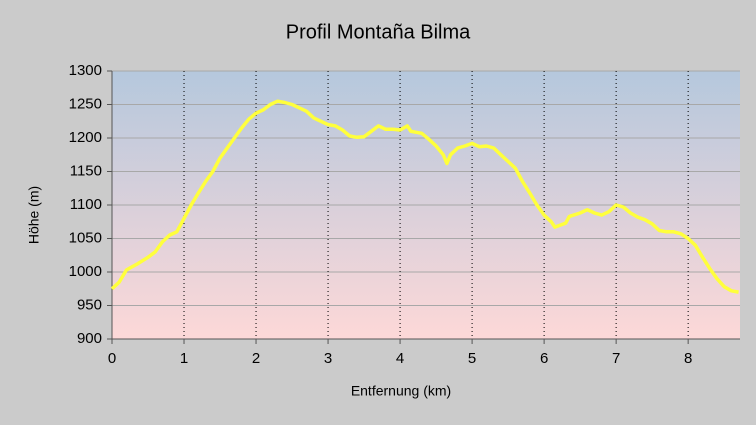 This screenshot has width=756, height=425. Describe the element at coordinates (378, 32) in the screenshot. I see `chart-title: Profil Montaña Bilma` at that location.